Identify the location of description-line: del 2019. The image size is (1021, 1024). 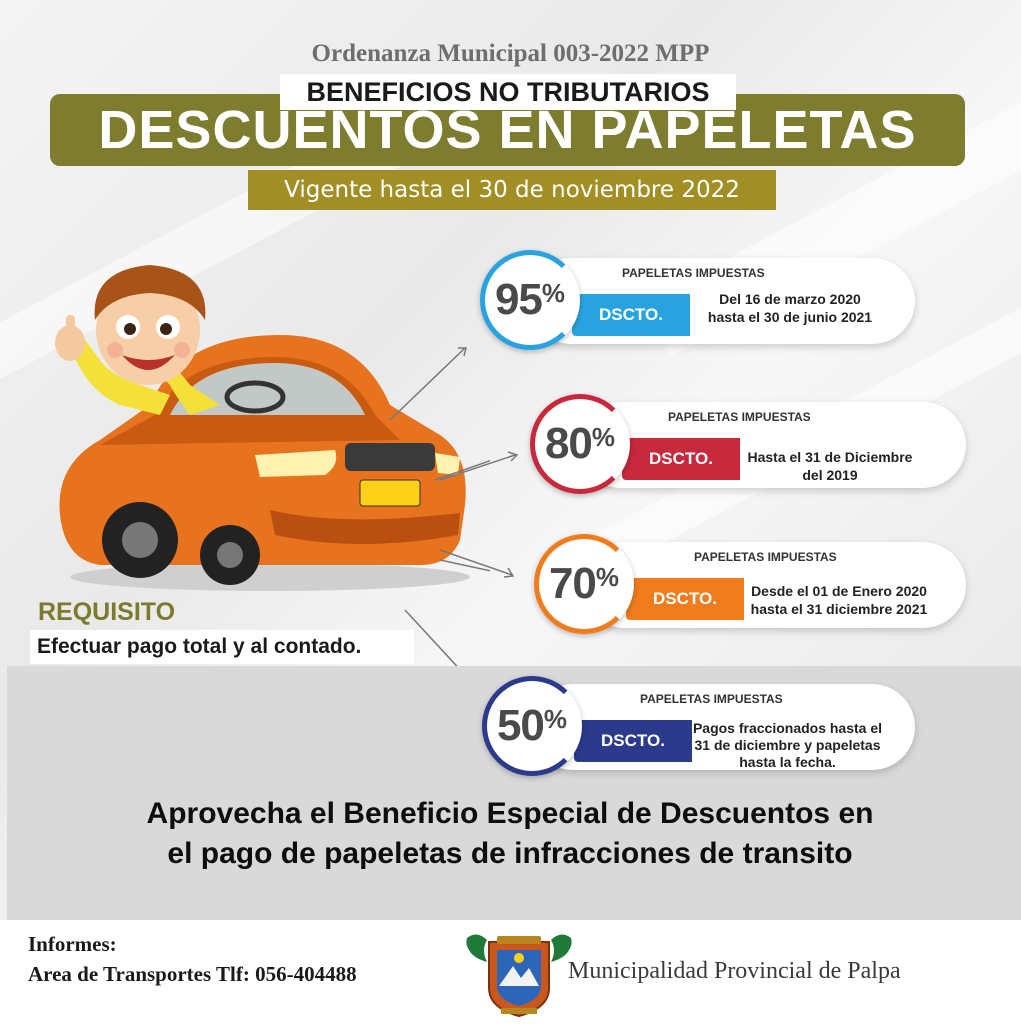
(830, 475).